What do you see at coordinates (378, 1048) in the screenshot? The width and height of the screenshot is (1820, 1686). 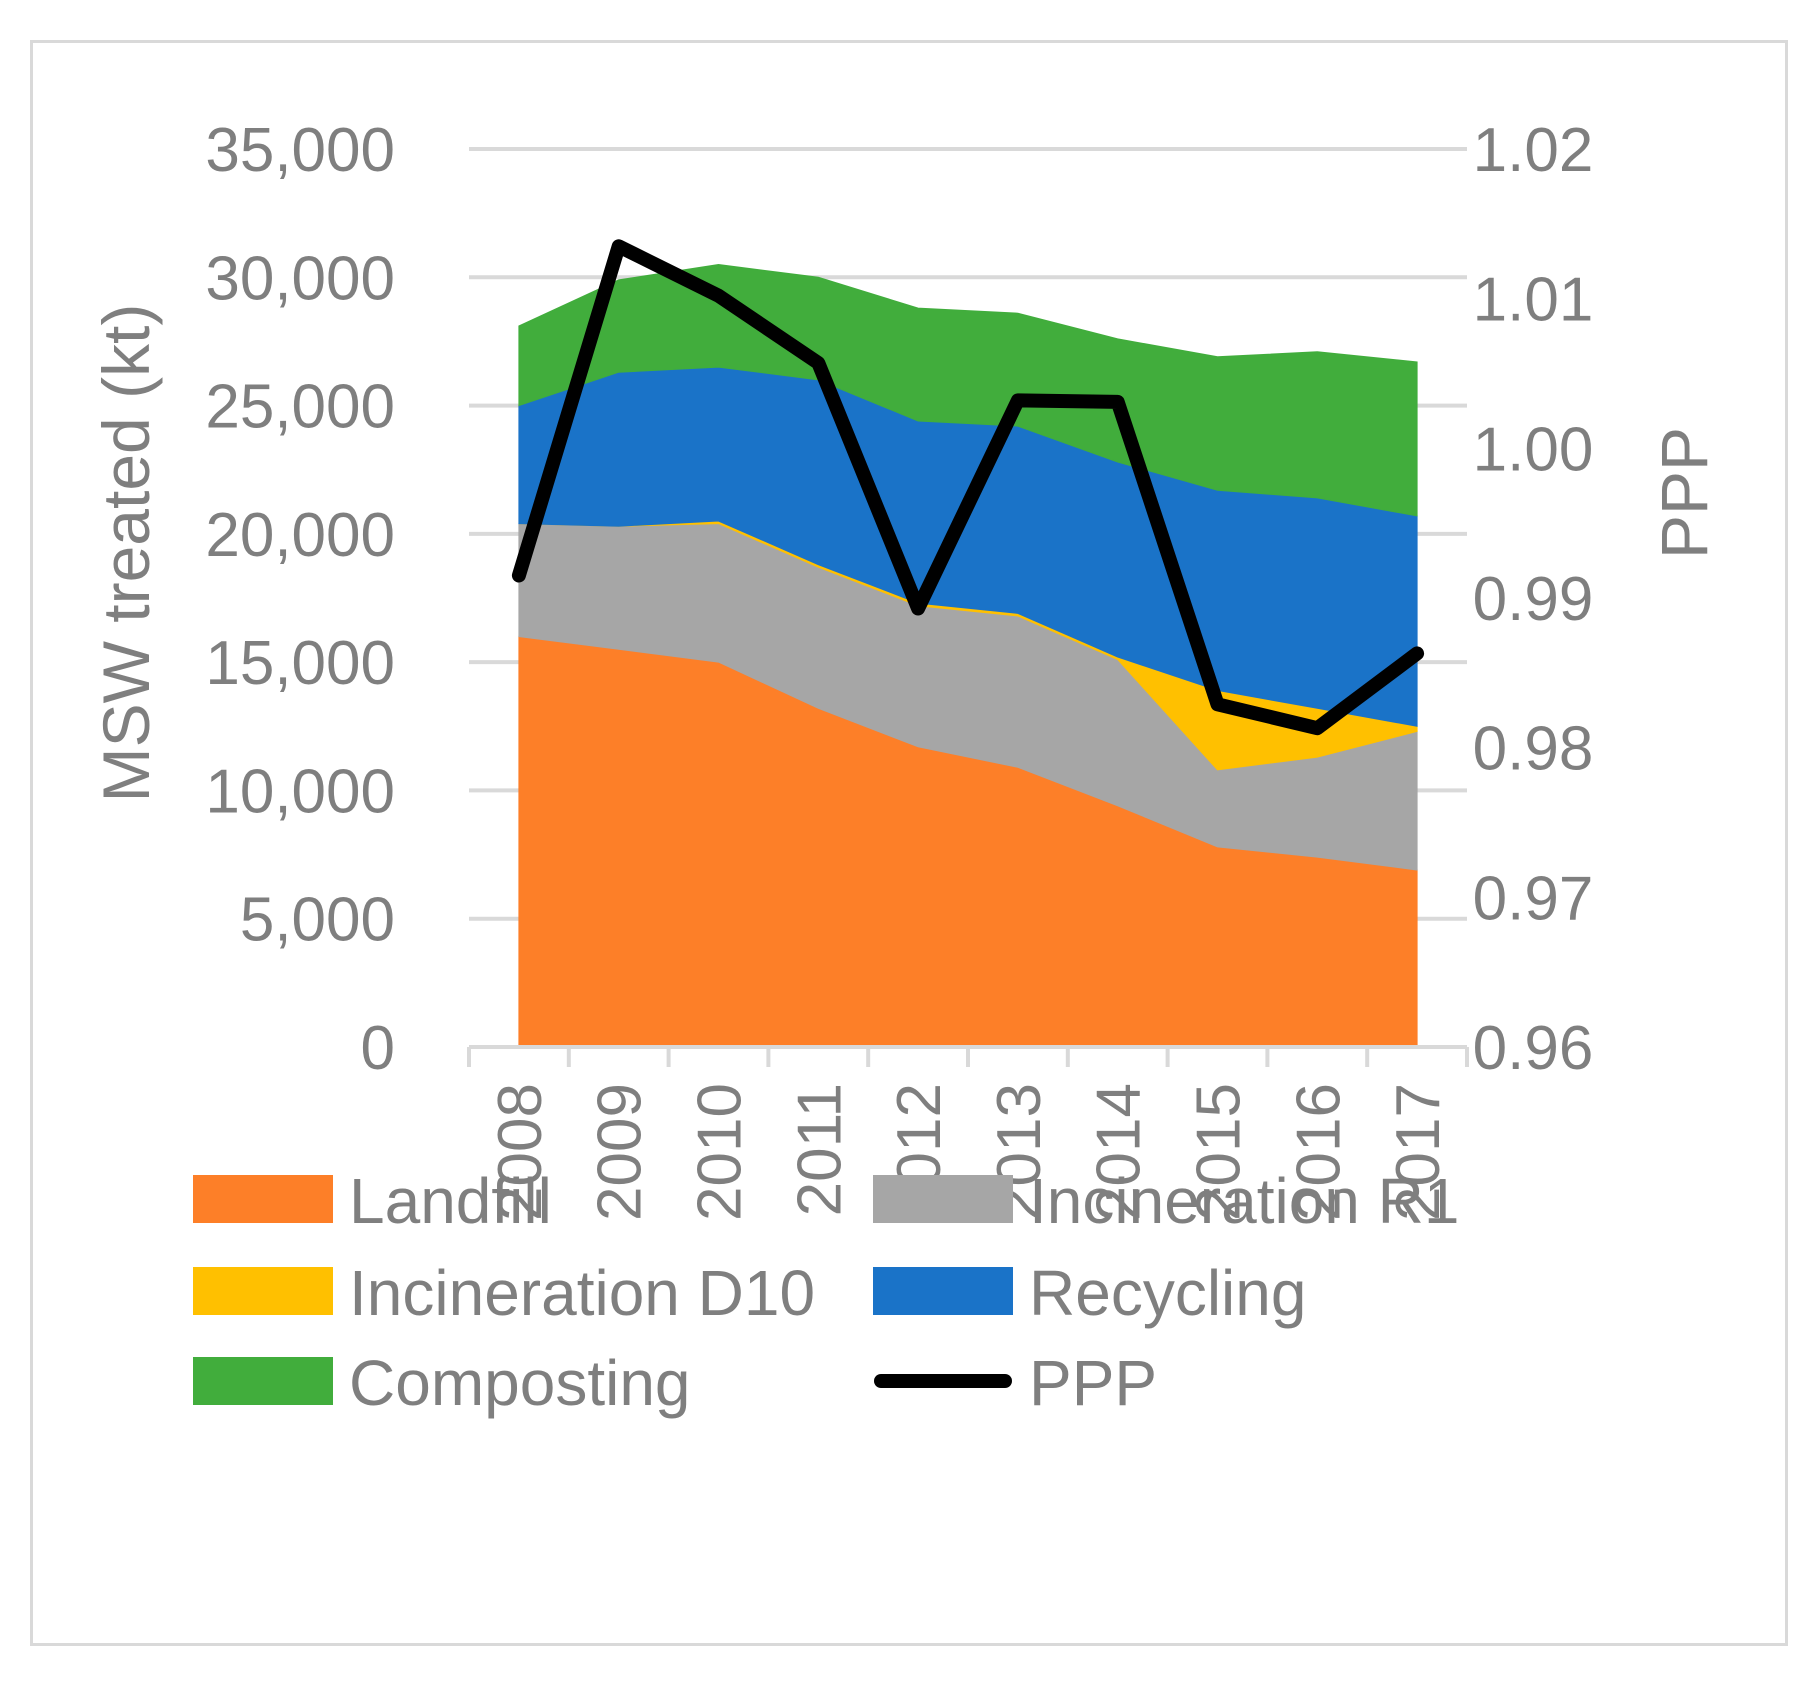 I see `y-tick-label: 0` at bounding box center [378, 1048].